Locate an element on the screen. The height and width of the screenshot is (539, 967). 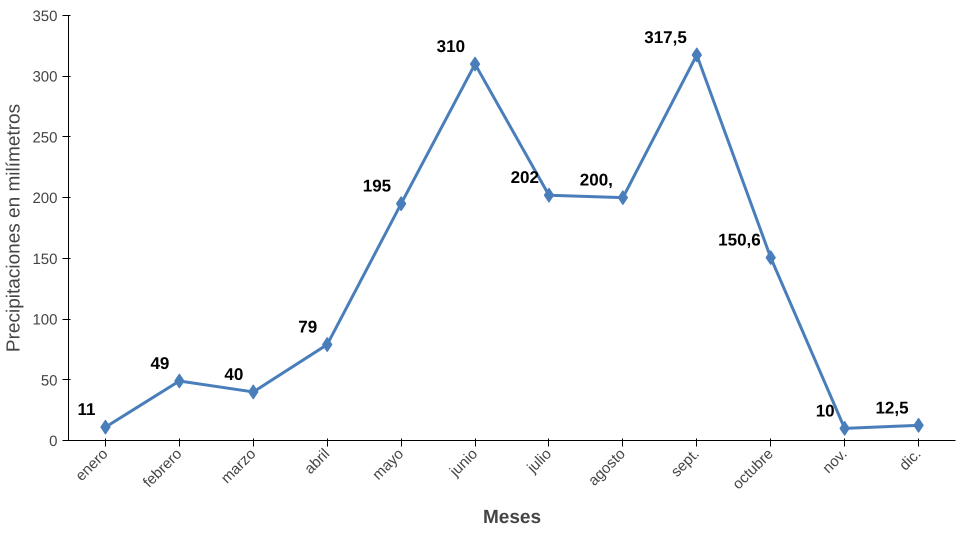
x-tick-label: nov. is located at coordinates (835, 461).